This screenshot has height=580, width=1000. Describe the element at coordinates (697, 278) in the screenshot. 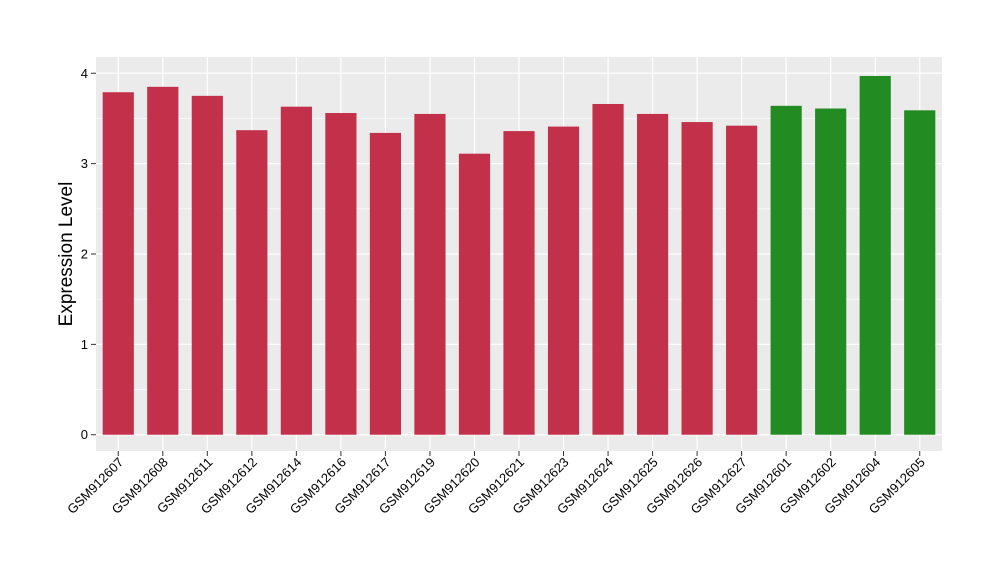

I see `bar-gsm912626` at that location.